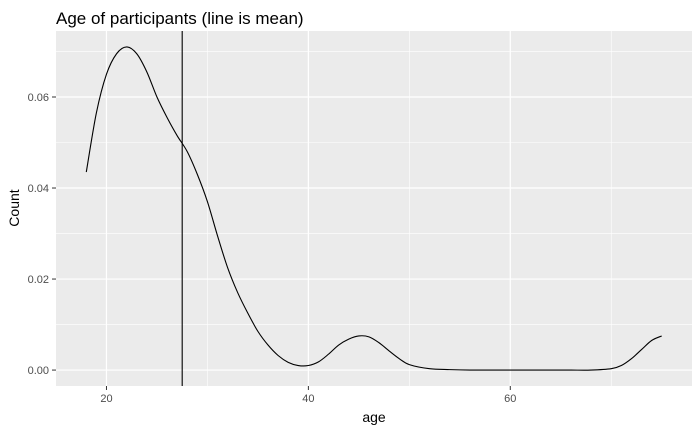 The height and width of the screenshot is (432, 700). I want to click on x-tick-label-0: 20, so click(106, 399).